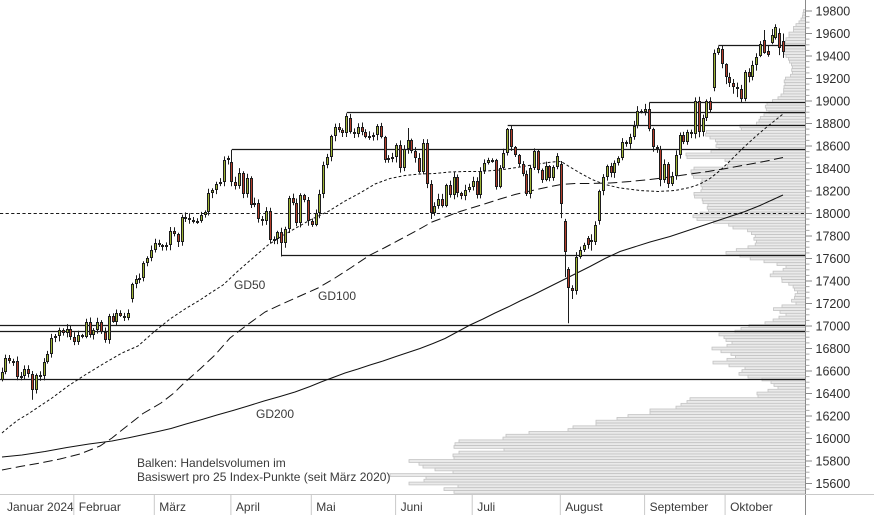 This screenshot has width=874, height=515. What do you see at coordinates (751, 507) in the screenshot?
I see `svg-text: Oktober` at bounding box center [751, 507].